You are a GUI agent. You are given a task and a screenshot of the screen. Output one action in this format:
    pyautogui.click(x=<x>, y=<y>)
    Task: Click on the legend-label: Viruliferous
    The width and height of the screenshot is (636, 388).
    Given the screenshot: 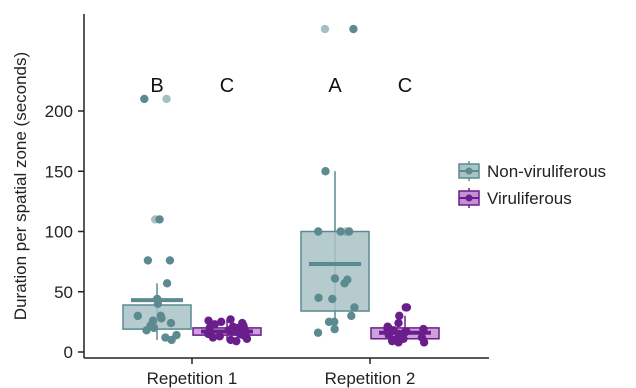 What is the action you would take?
    pyautogui.click(x=529, y=198)
    